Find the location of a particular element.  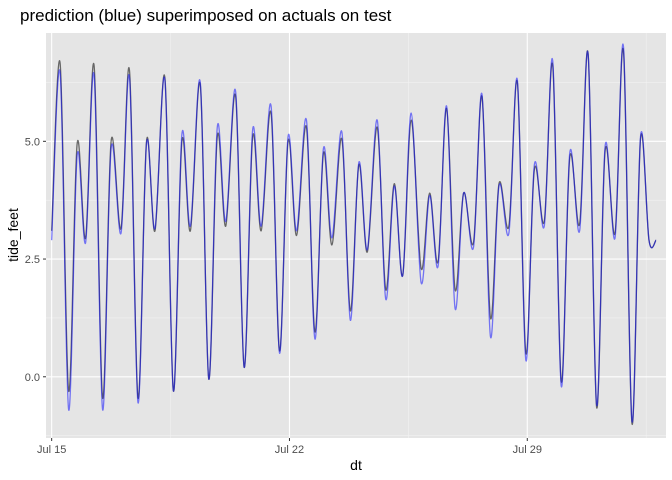

x-tick-label: Jul 15 is located at coordinates (51, 450).